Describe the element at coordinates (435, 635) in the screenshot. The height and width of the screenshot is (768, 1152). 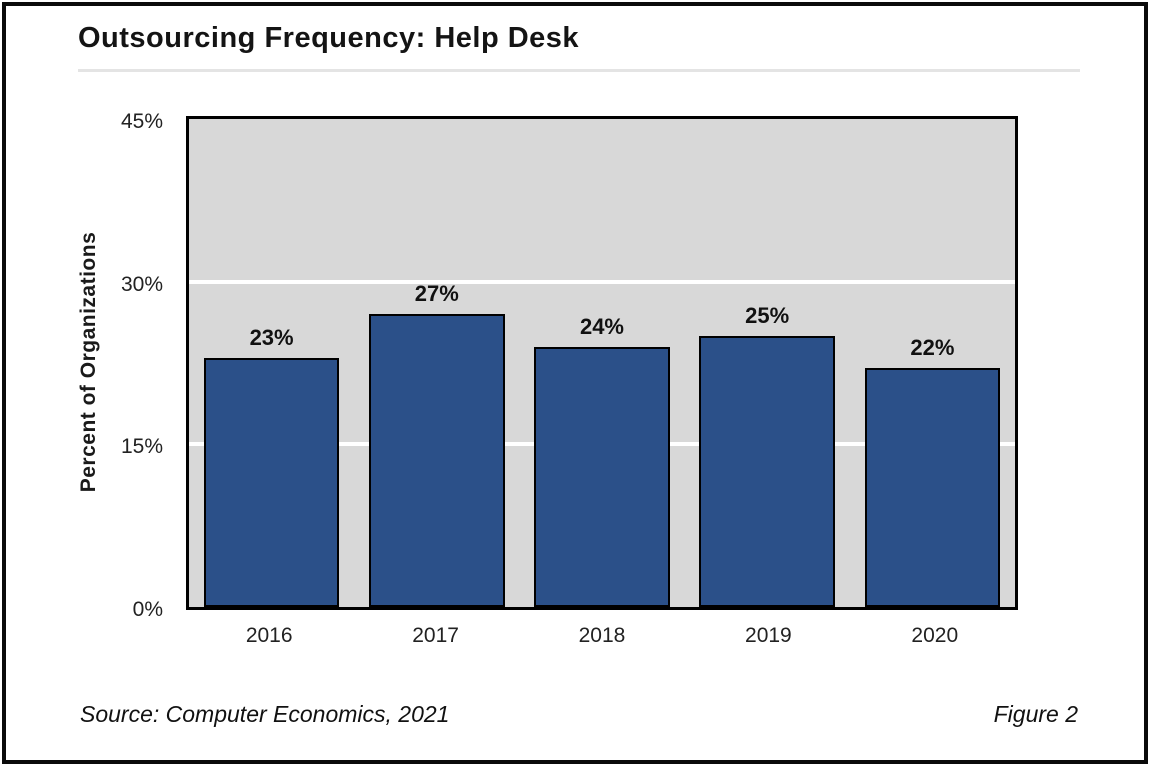
I see `x-tick-label: 2017` at that location.